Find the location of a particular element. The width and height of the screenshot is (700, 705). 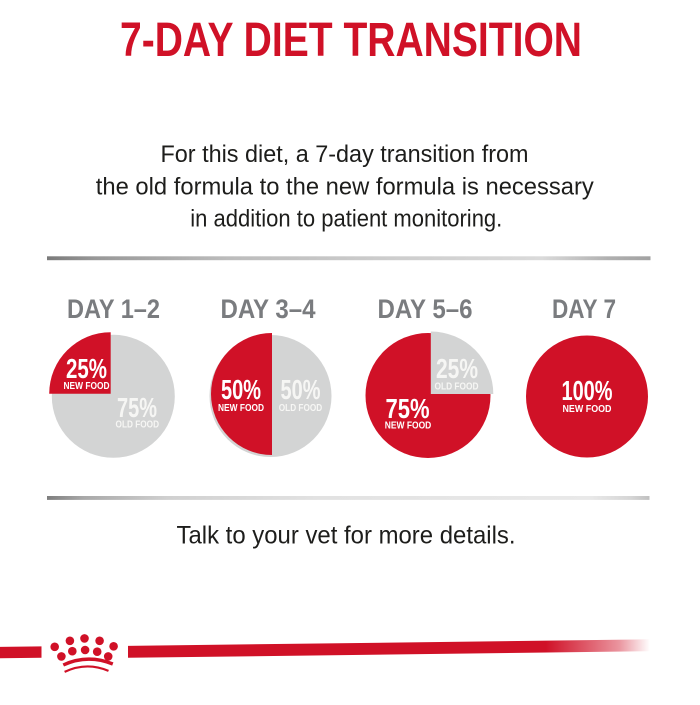

svg-text: 100% is located at coordinates (587, 390).